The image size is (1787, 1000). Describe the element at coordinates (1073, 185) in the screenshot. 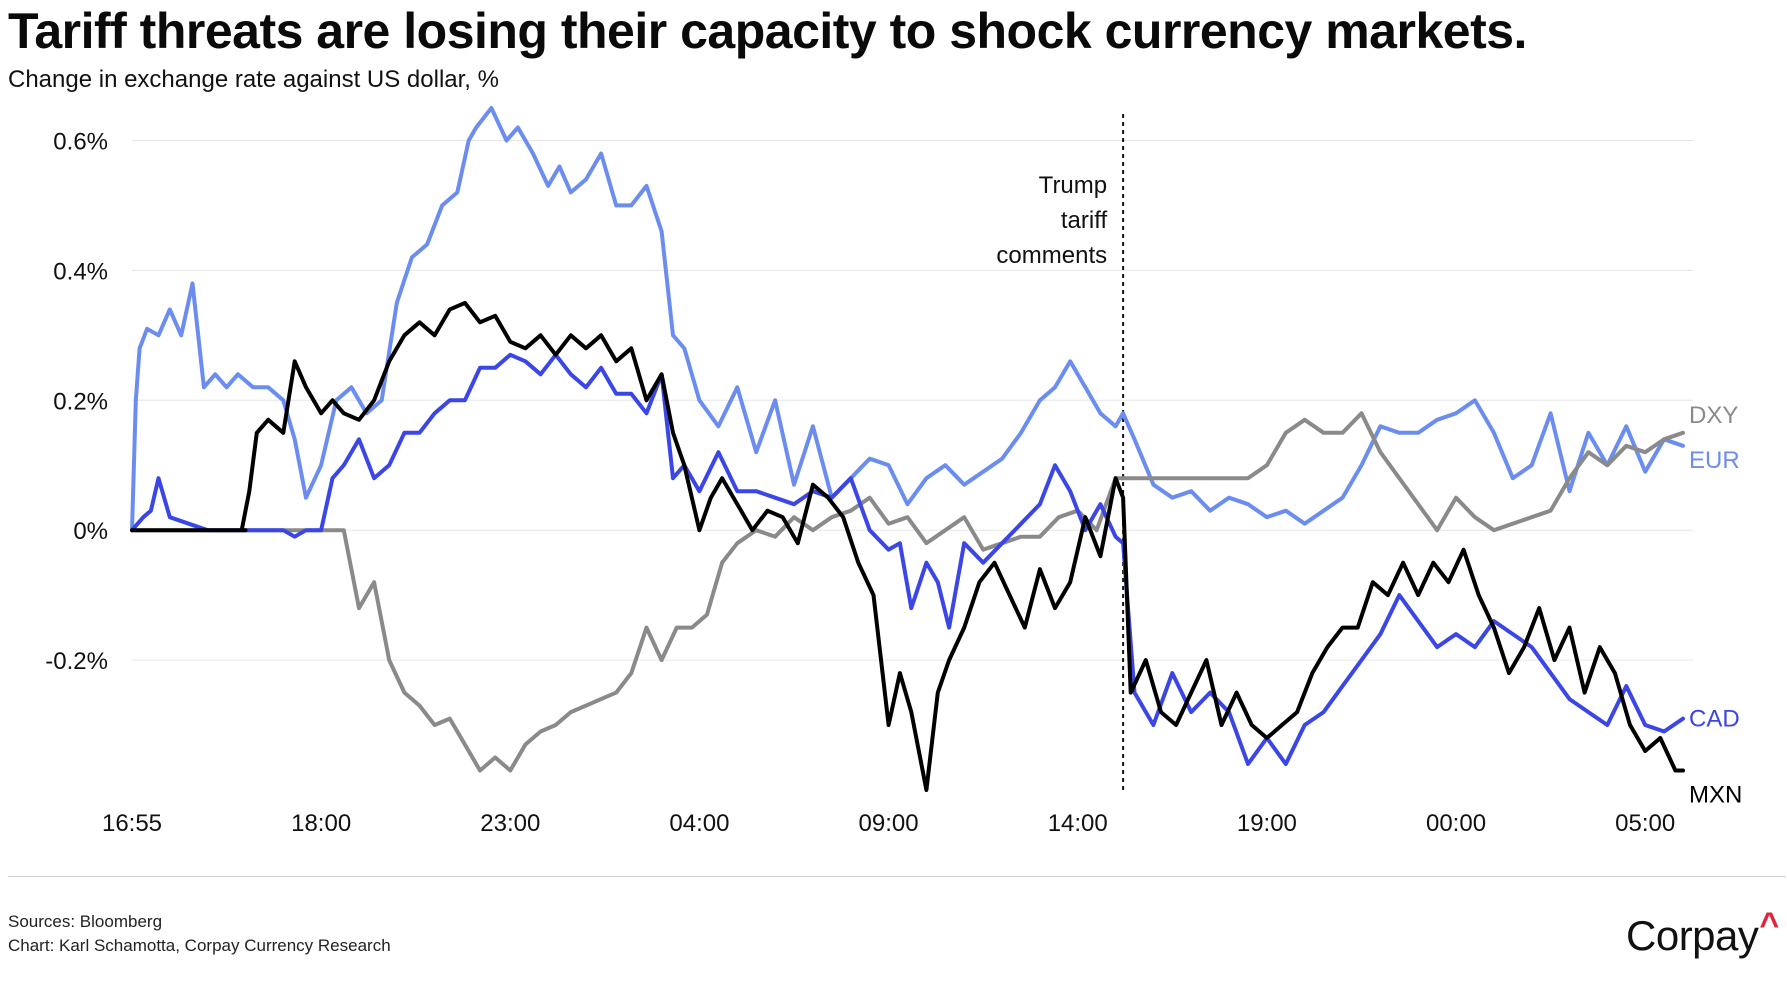

I see `annotation-text: Trump` at that location.